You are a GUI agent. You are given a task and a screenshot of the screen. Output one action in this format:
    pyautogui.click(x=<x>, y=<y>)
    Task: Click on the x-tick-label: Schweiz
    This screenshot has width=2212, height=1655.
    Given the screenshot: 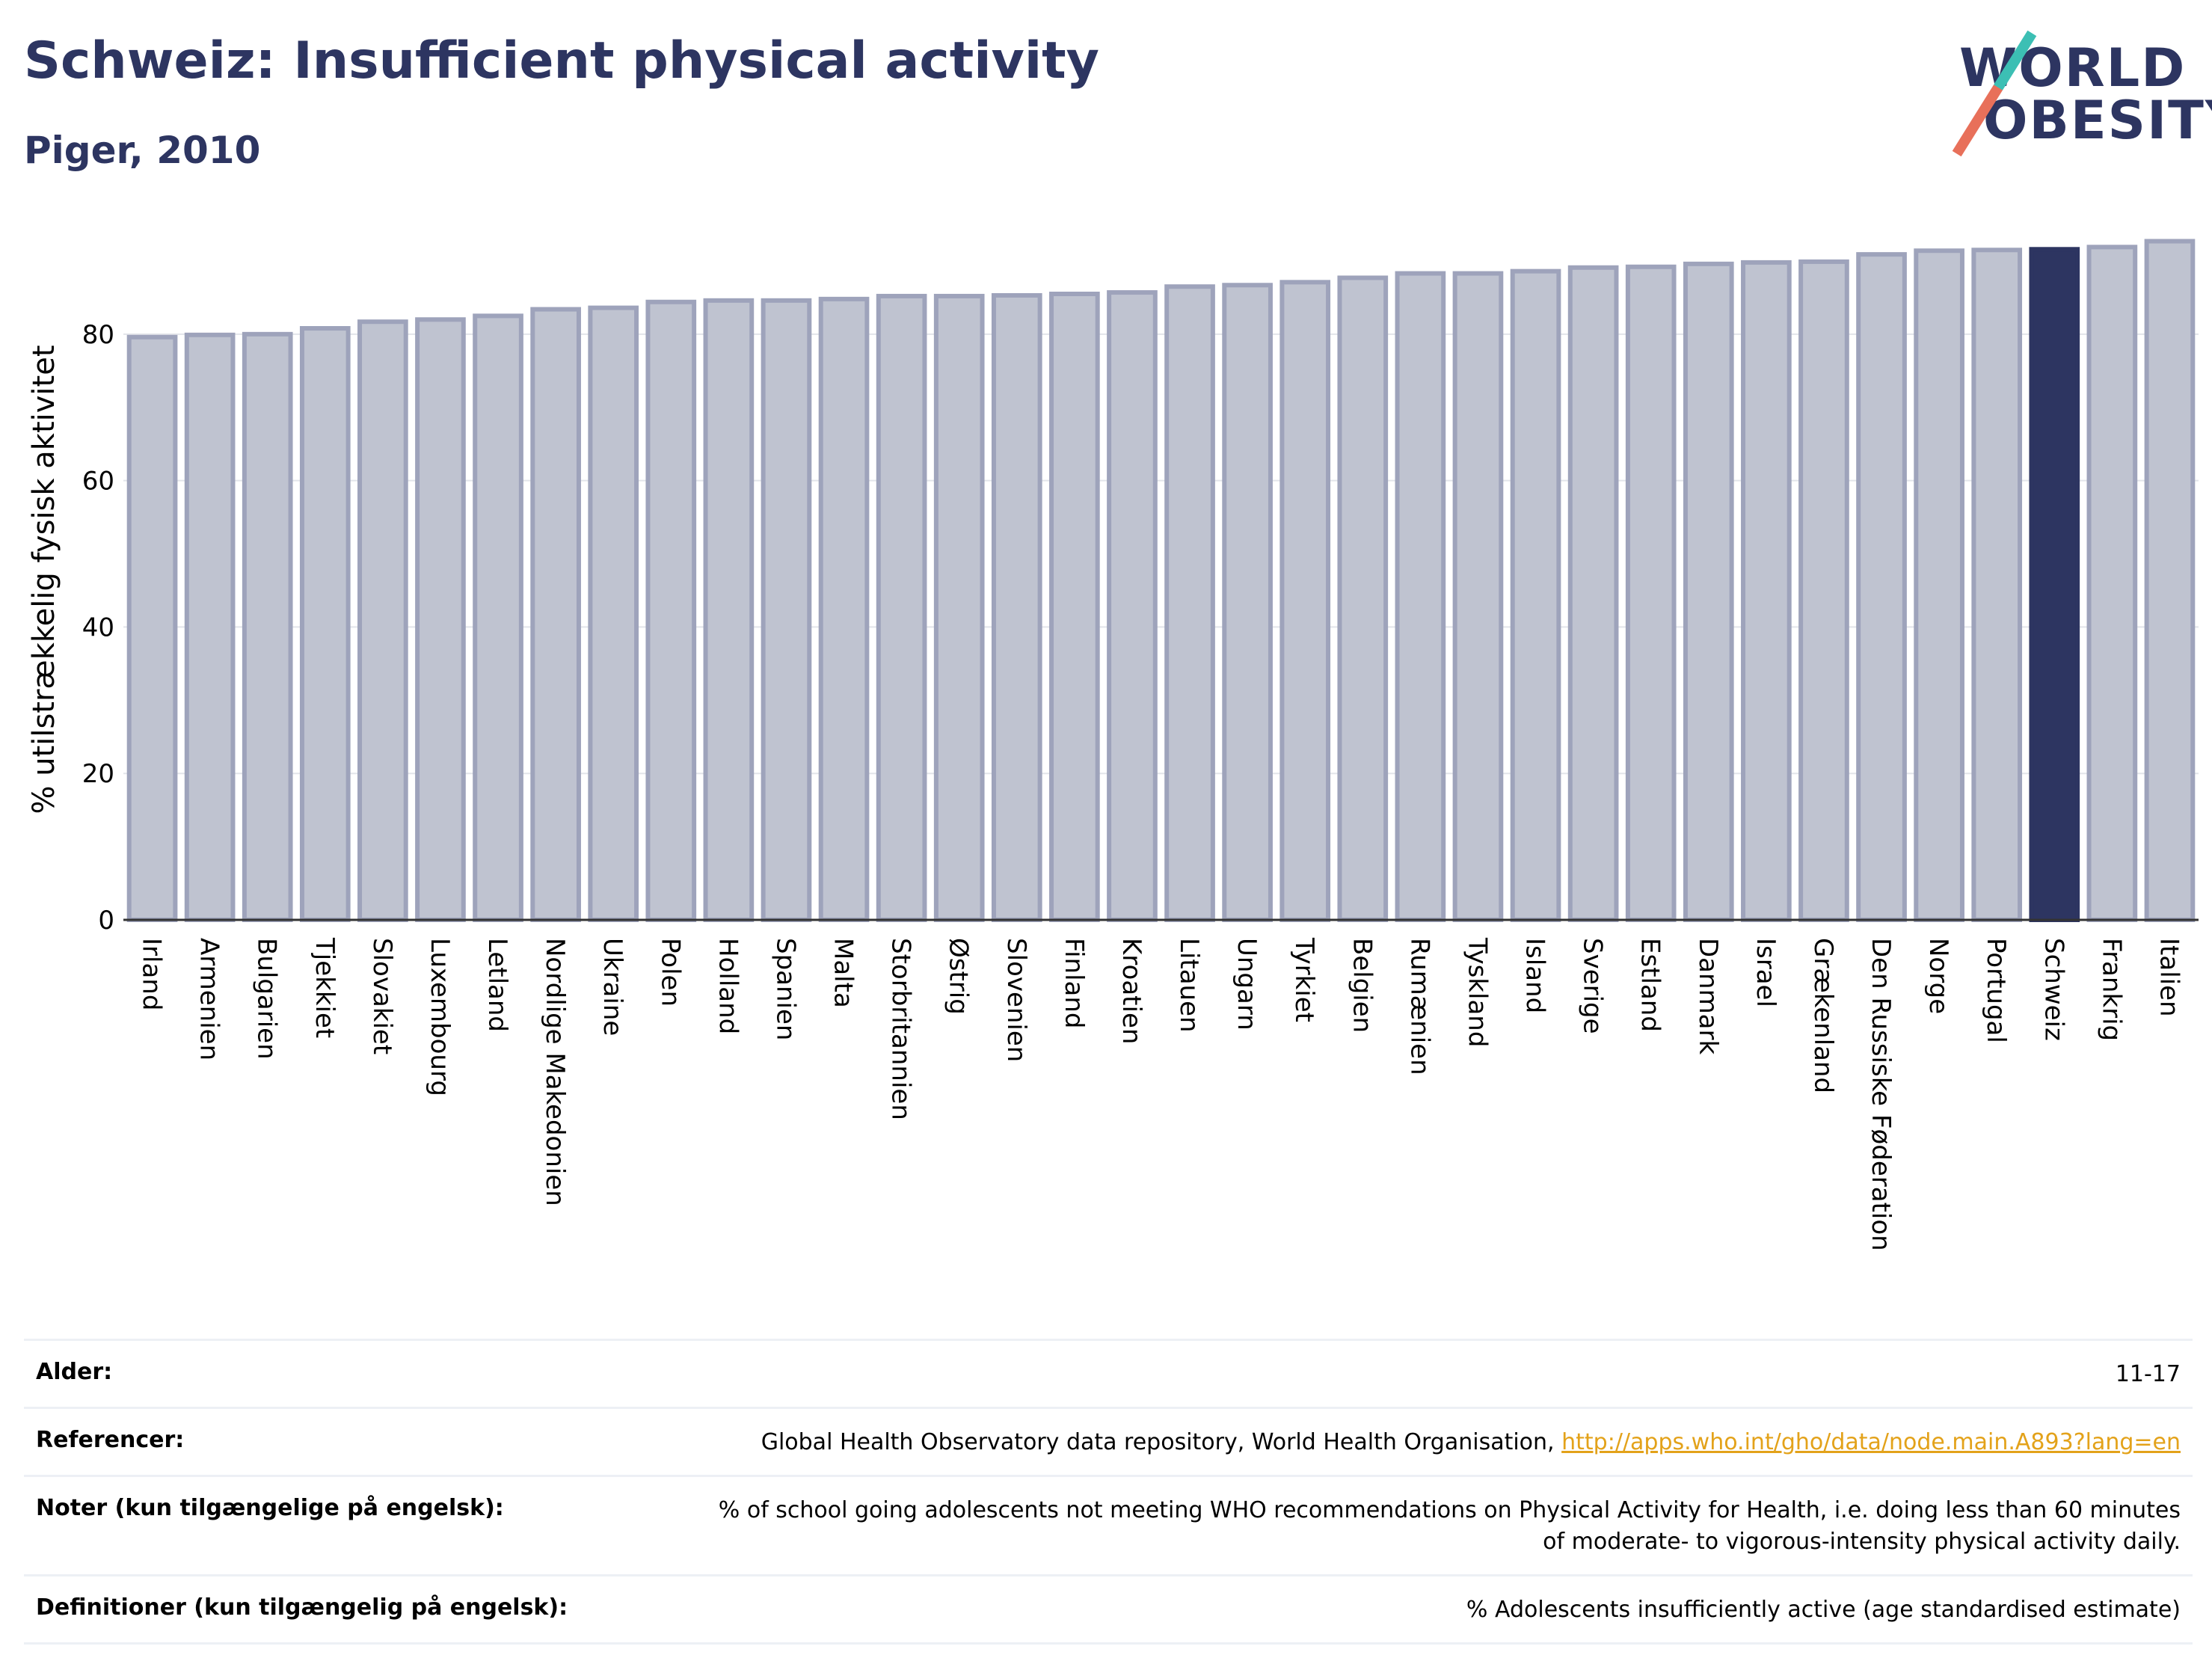 What is the action you would take?
    pyautogui.click(x=2053, y=989)
    